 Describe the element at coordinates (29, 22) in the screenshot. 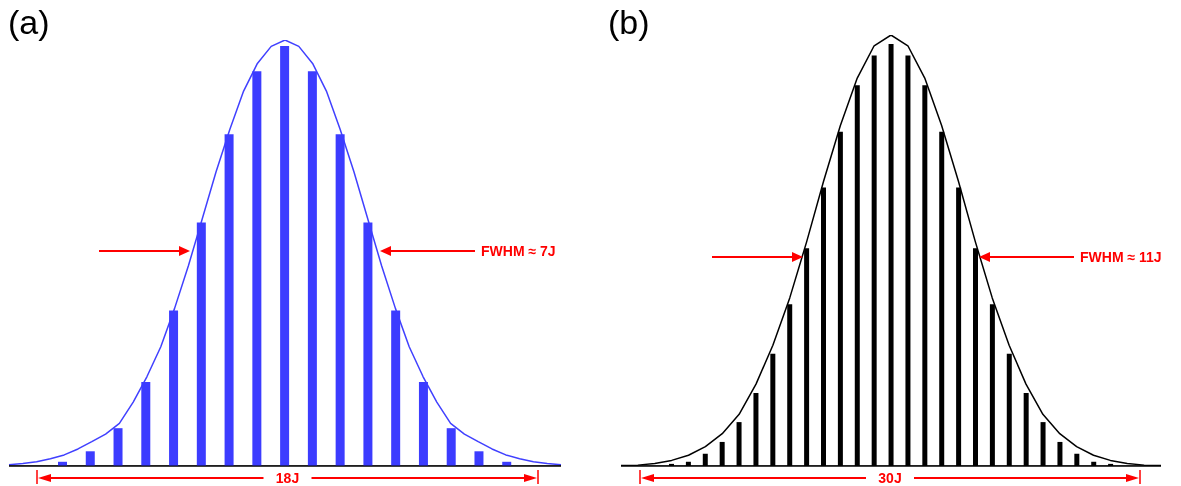

I see `chart-title: (a)` at that location.